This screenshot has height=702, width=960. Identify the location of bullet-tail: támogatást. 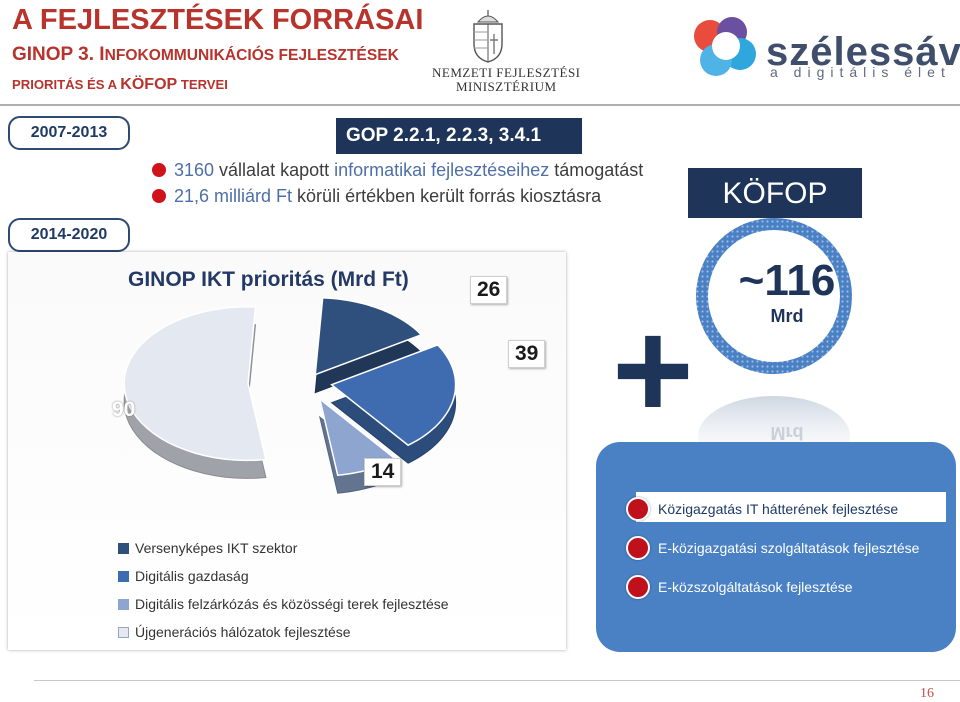
(596, 170).